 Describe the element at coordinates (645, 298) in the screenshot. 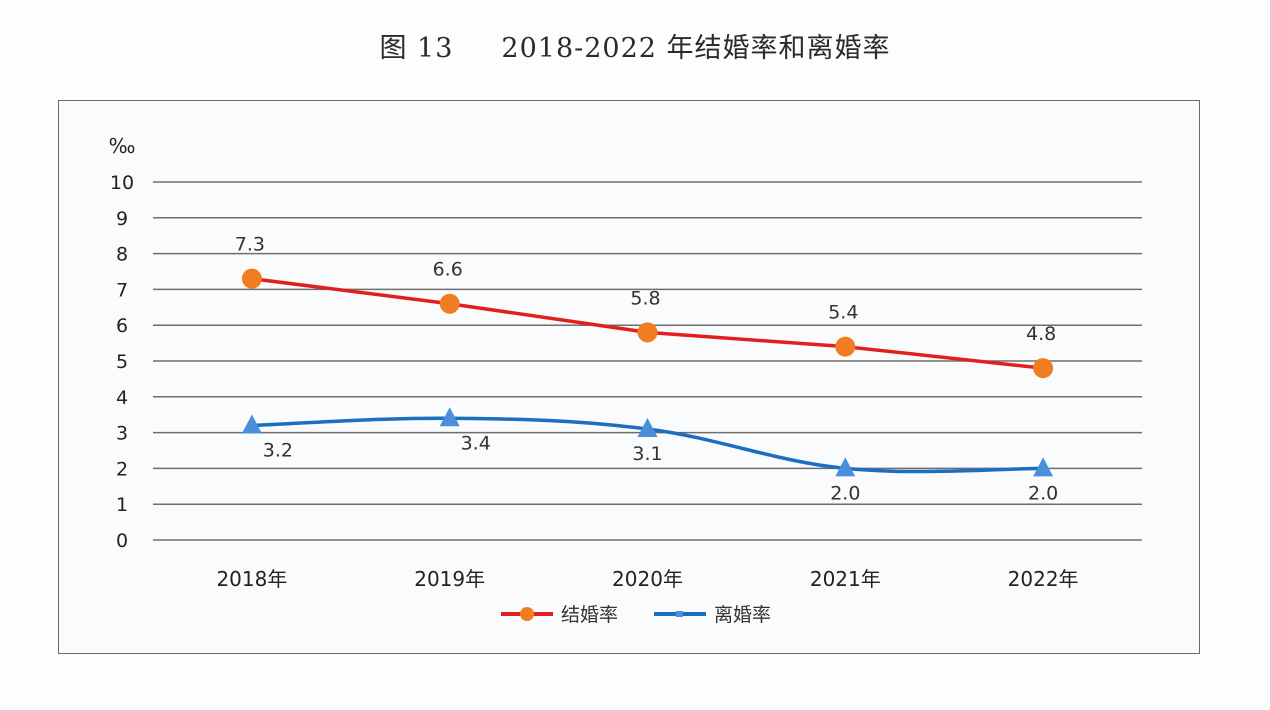

I see `data-label: 5.8` at that location.